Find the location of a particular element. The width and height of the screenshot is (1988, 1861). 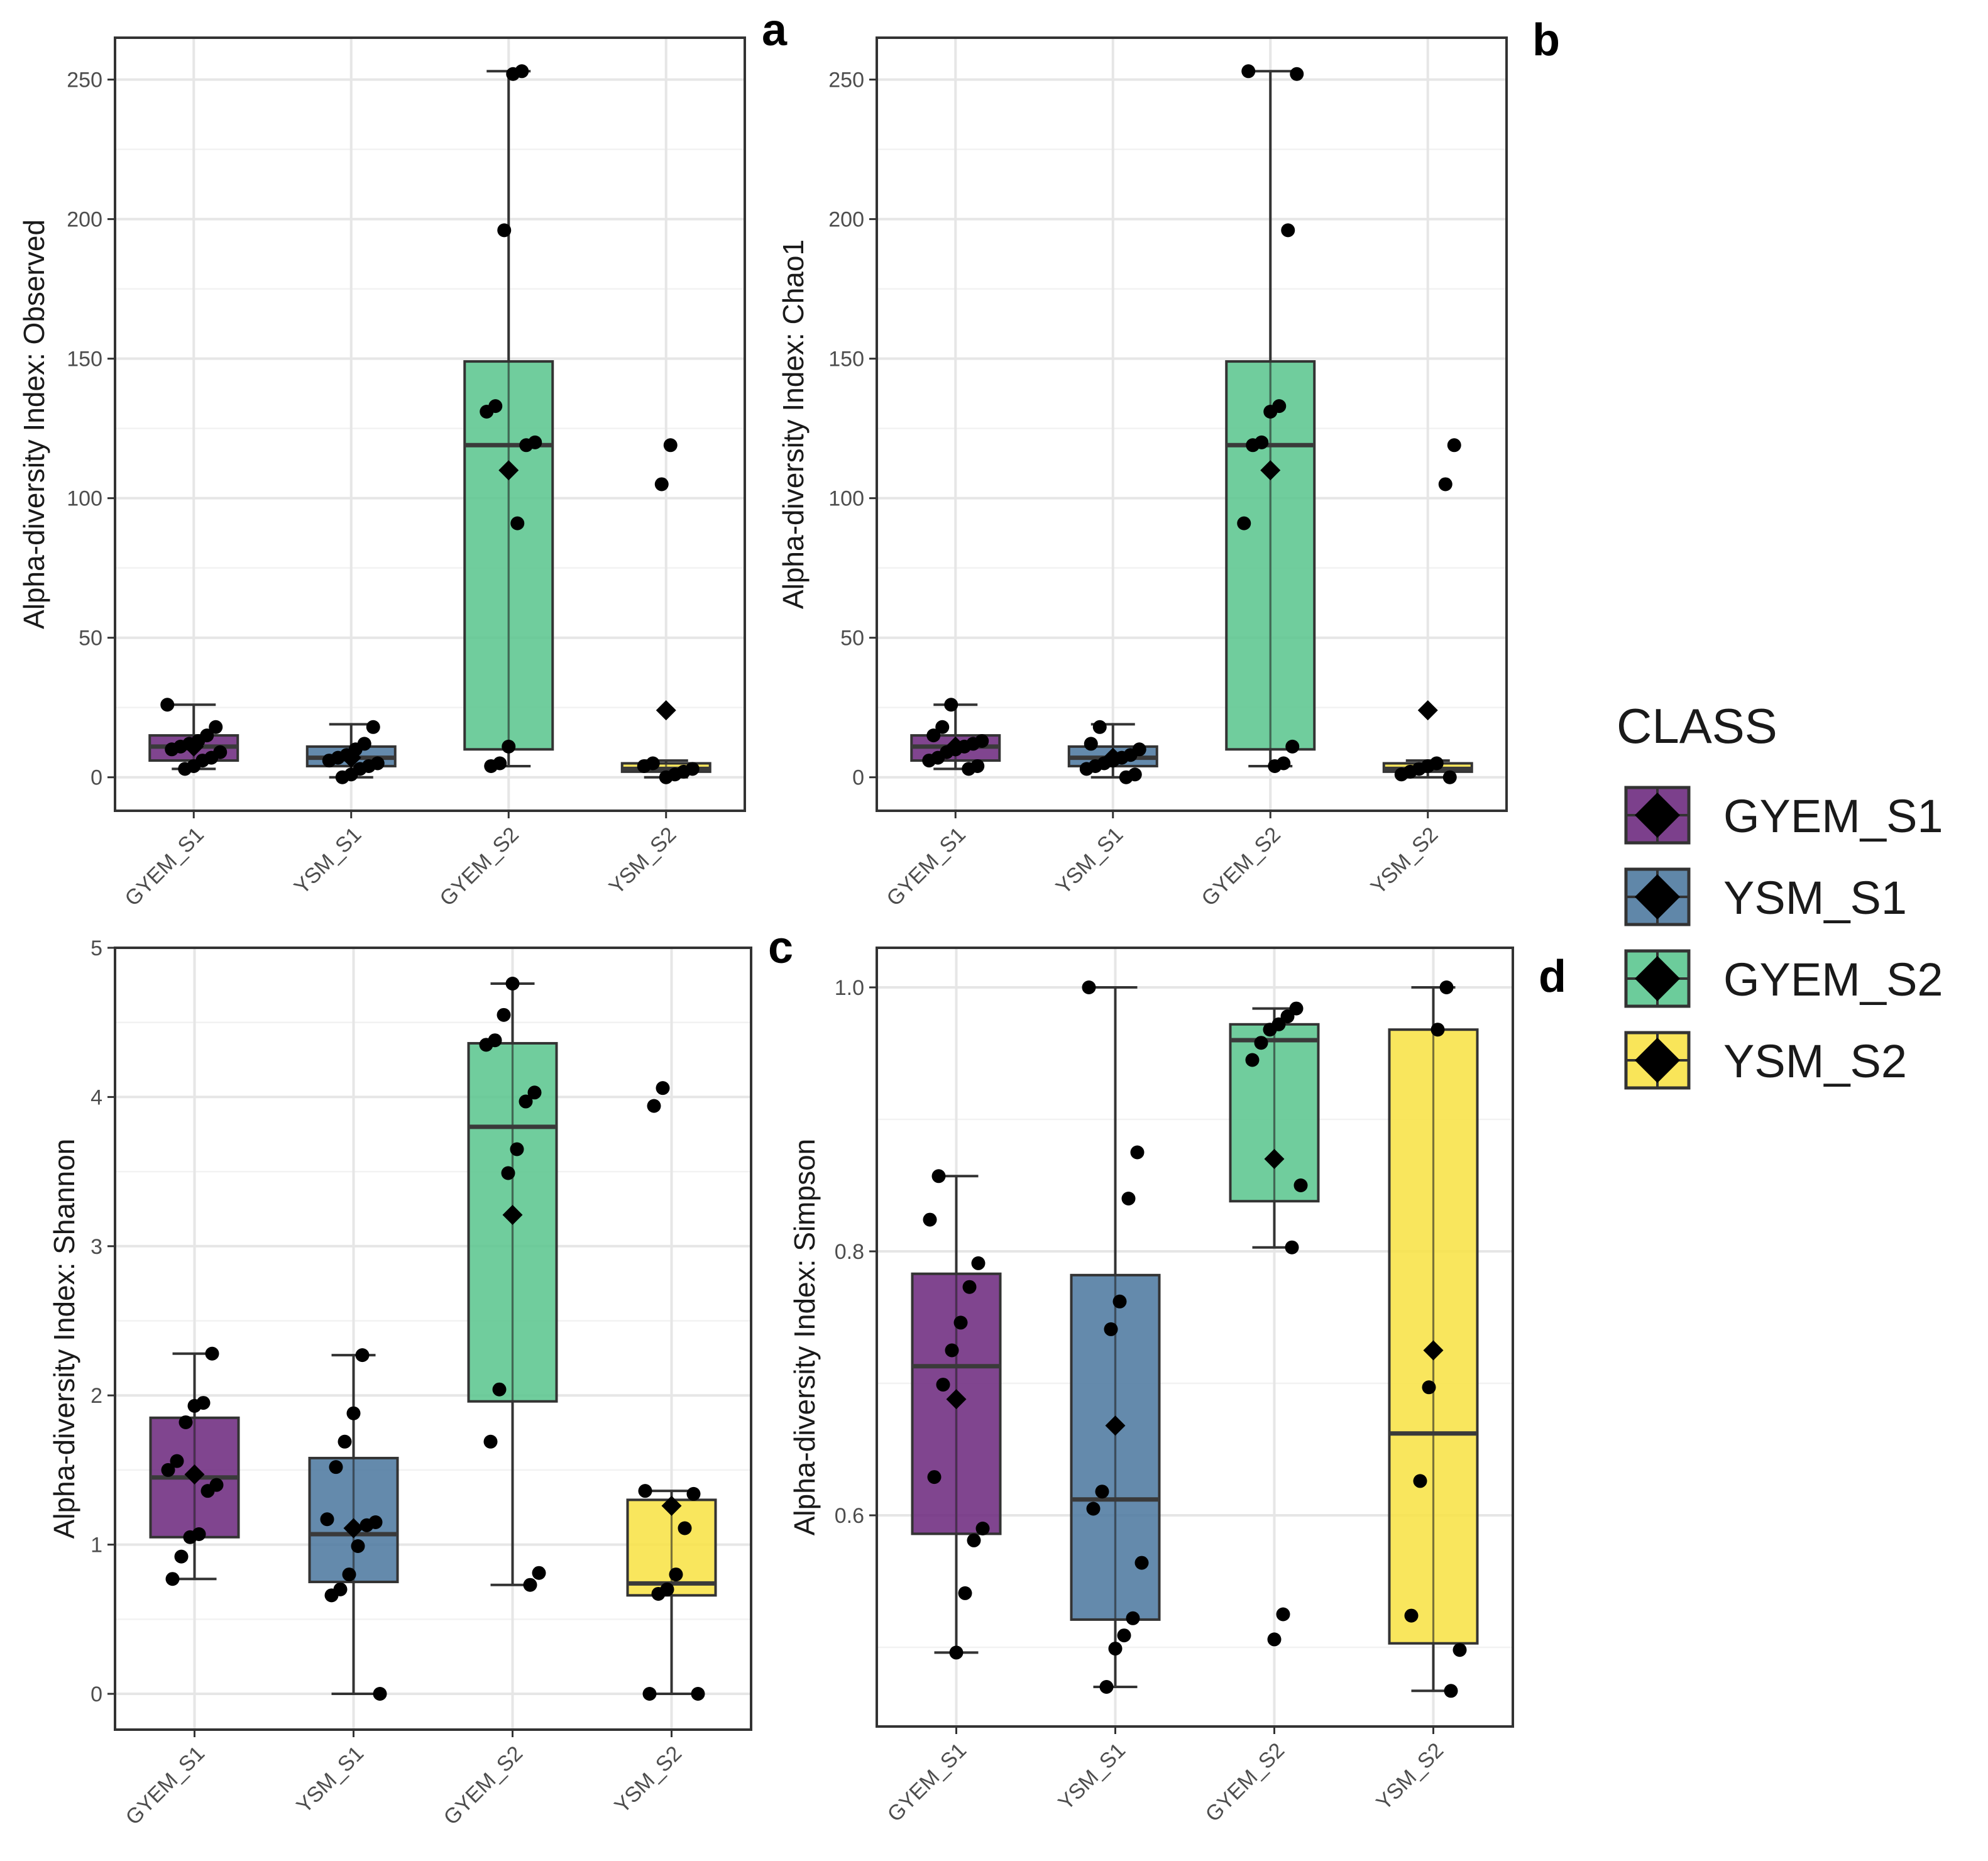

panel-letter: a is located at coordinates (775, 30).